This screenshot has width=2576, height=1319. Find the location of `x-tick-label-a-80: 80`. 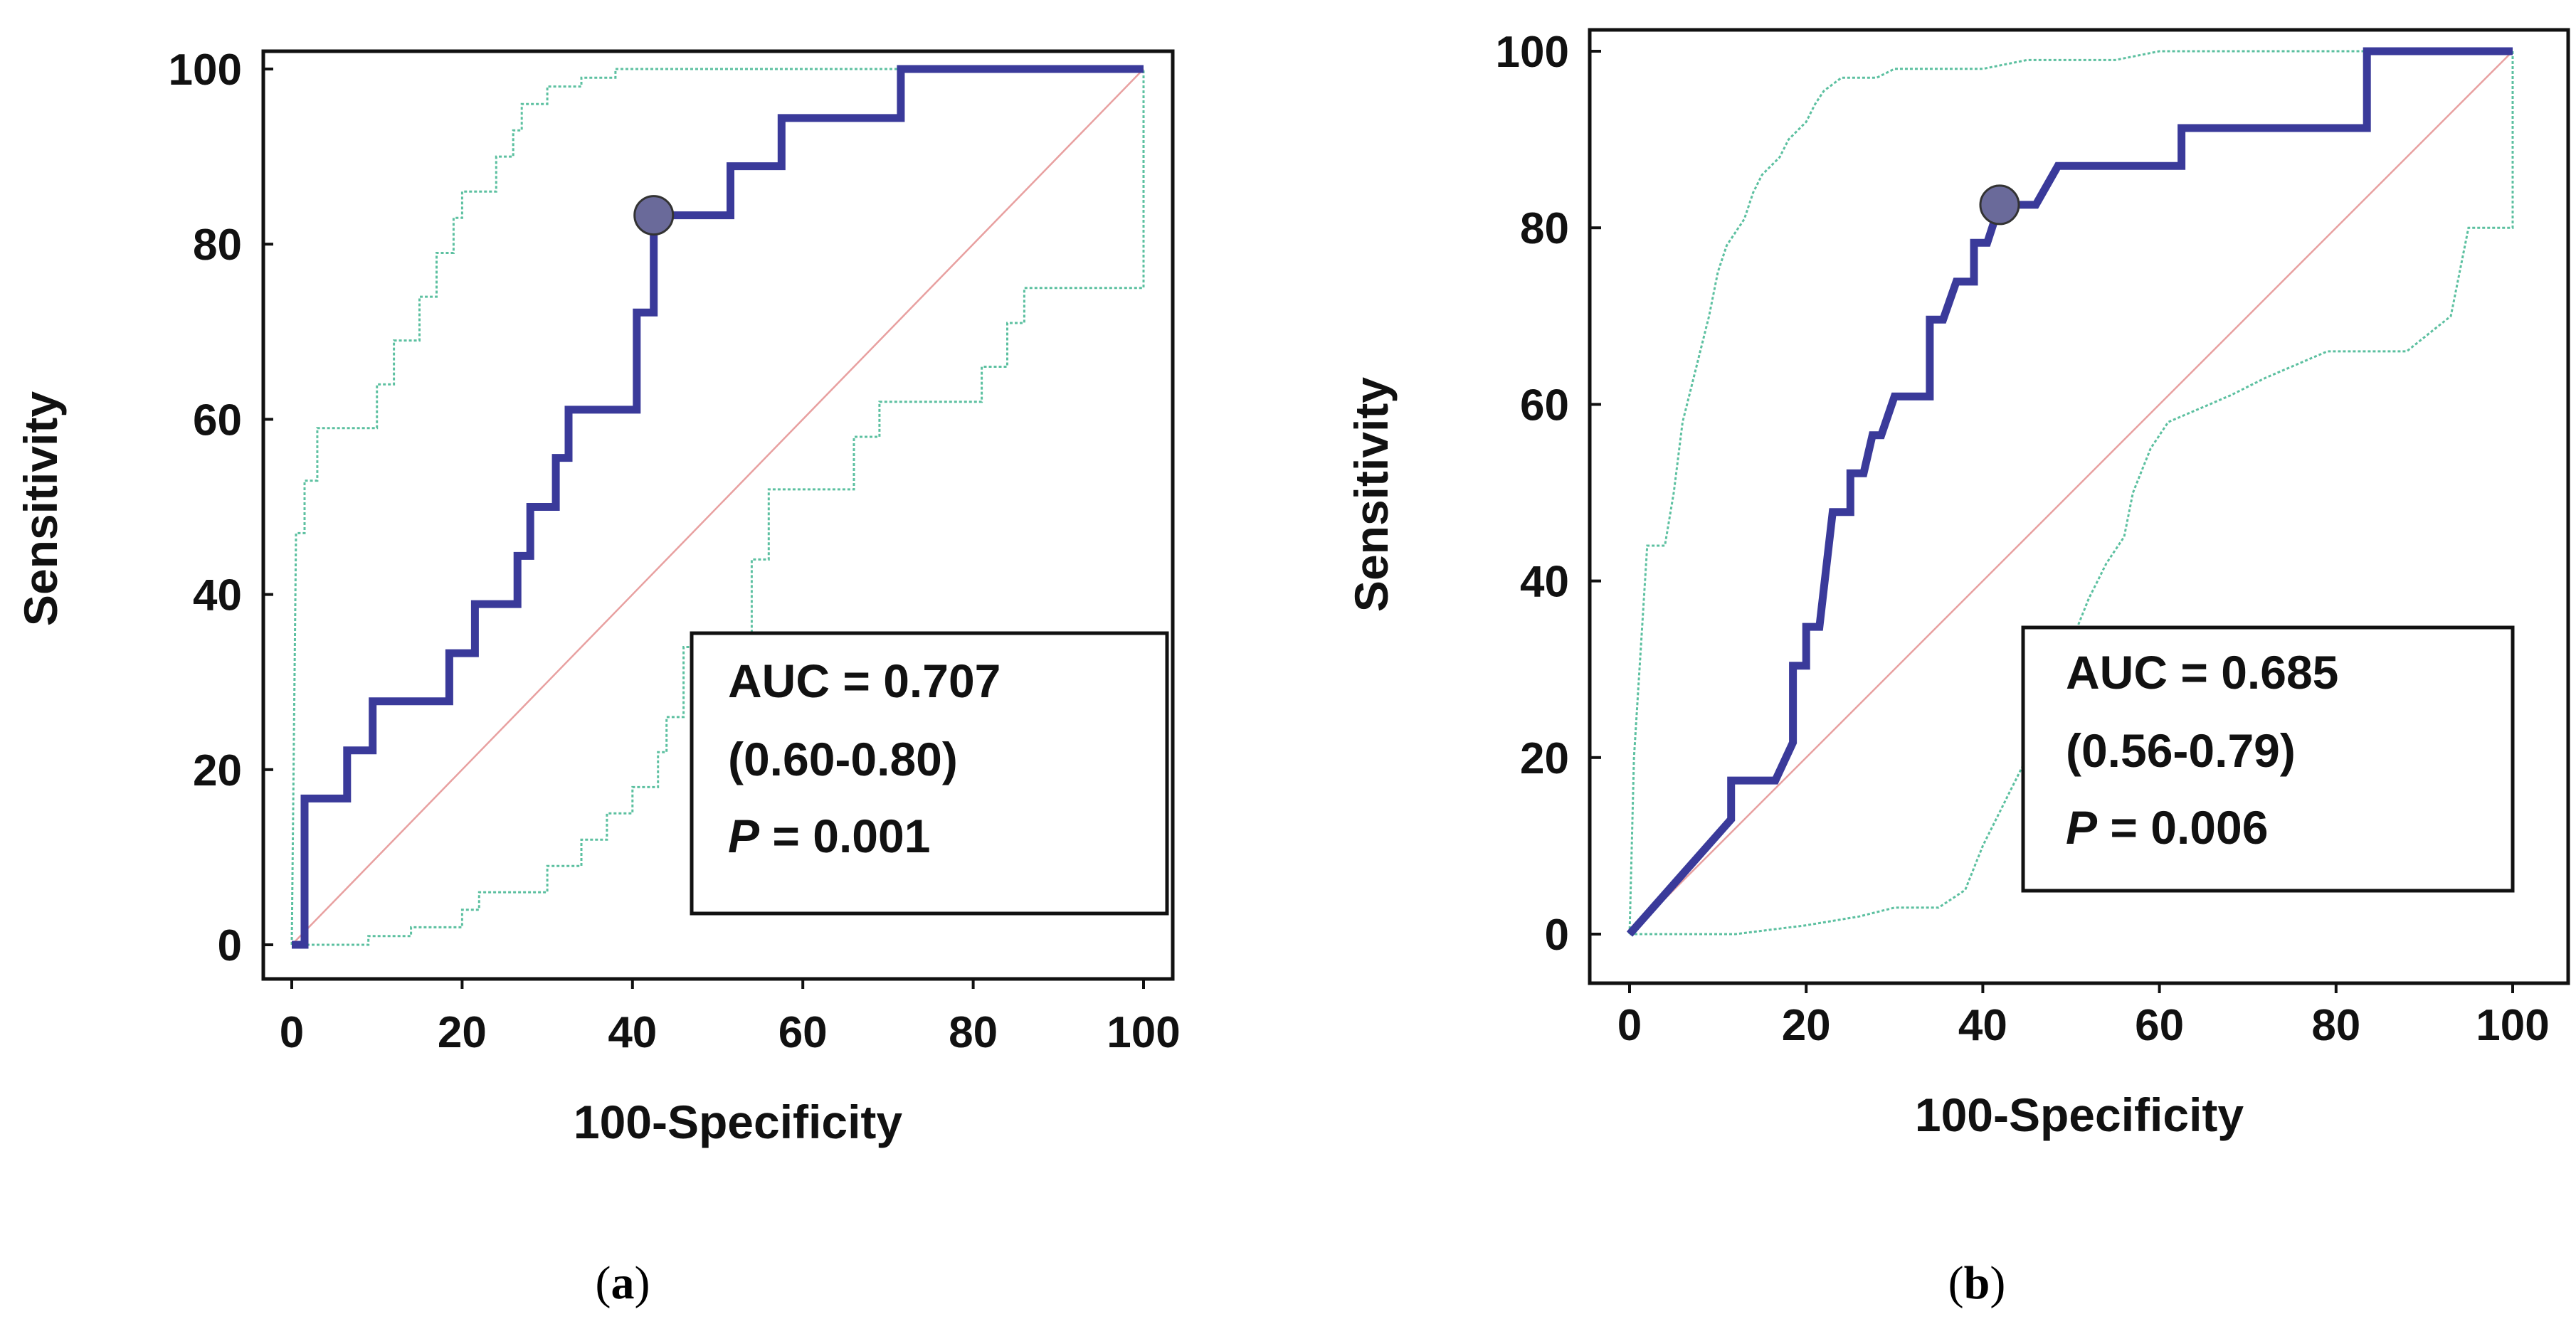

x-tick-label-a-80: 80 is located at coordinates (973, 1032).